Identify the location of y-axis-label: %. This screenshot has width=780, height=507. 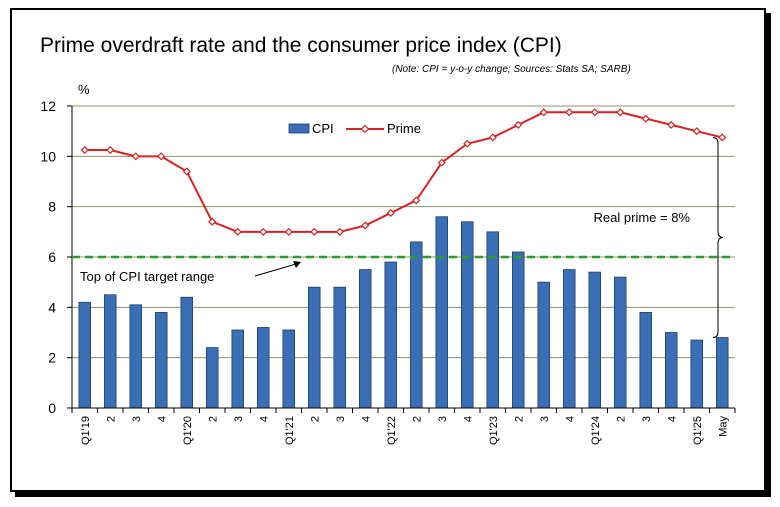
(84, 89).